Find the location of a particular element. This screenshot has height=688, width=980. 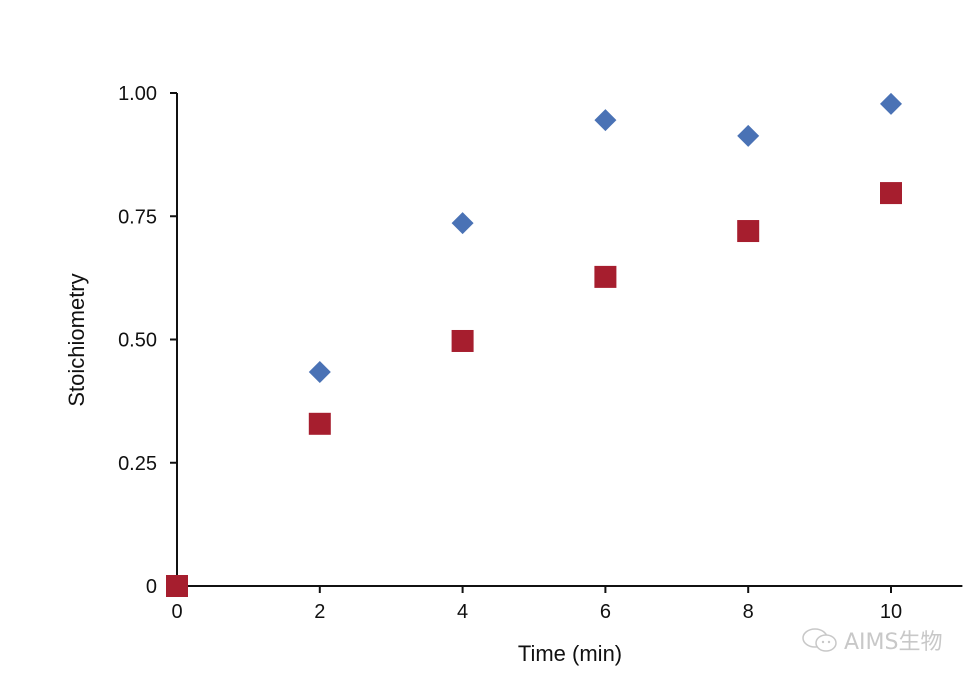

watermark-text: AIMS生物 is located at coordinates (893, 642).